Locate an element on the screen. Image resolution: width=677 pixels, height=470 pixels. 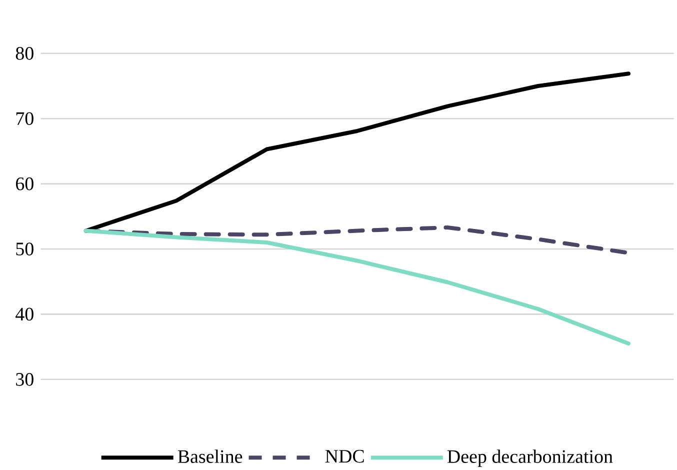
y-tick-label: 80 is located at coordinates (25, 53).